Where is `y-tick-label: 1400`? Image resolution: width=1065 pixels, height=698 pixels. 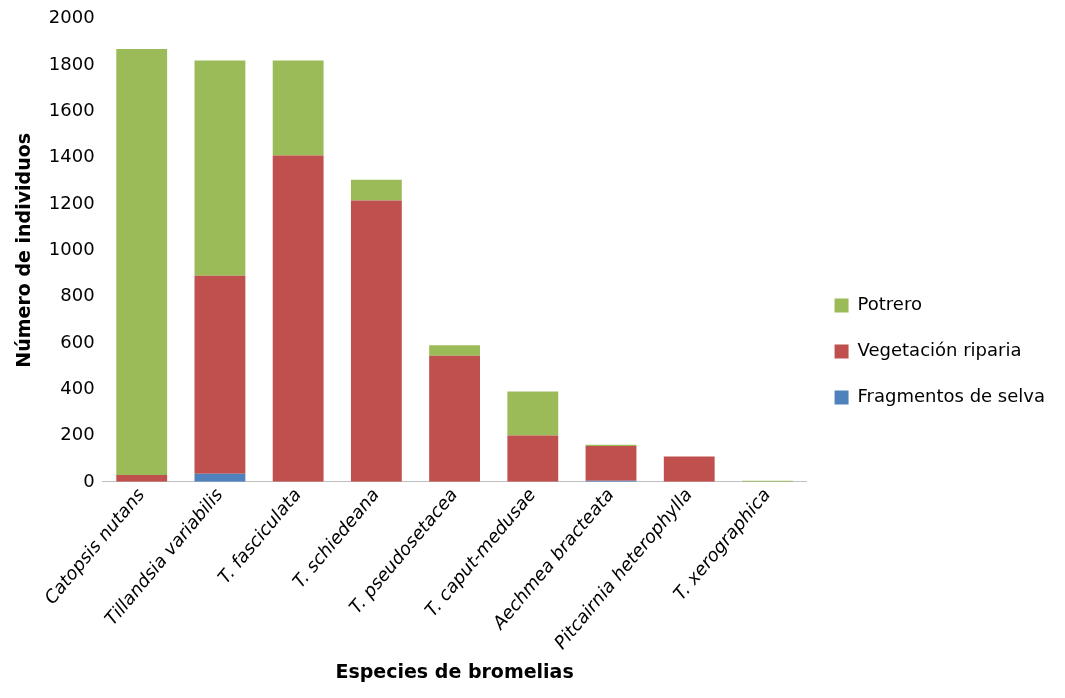 y-tick-label: 1400 is located at coordinates (71, 156).